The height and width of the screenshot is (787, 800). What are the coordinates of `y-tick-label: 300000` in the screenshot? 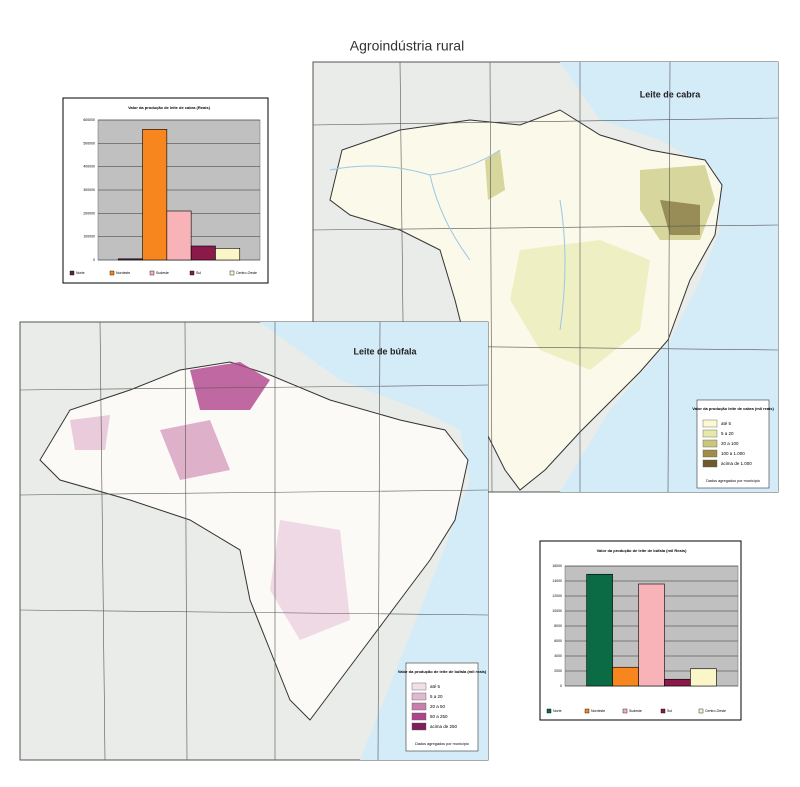 It's located at (89, 190).